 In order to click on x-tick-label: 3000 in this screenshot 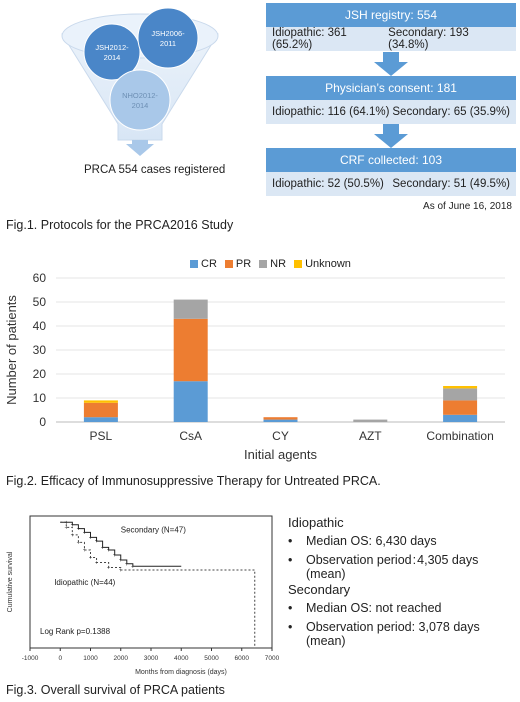, I will do `click(151, 658)`.